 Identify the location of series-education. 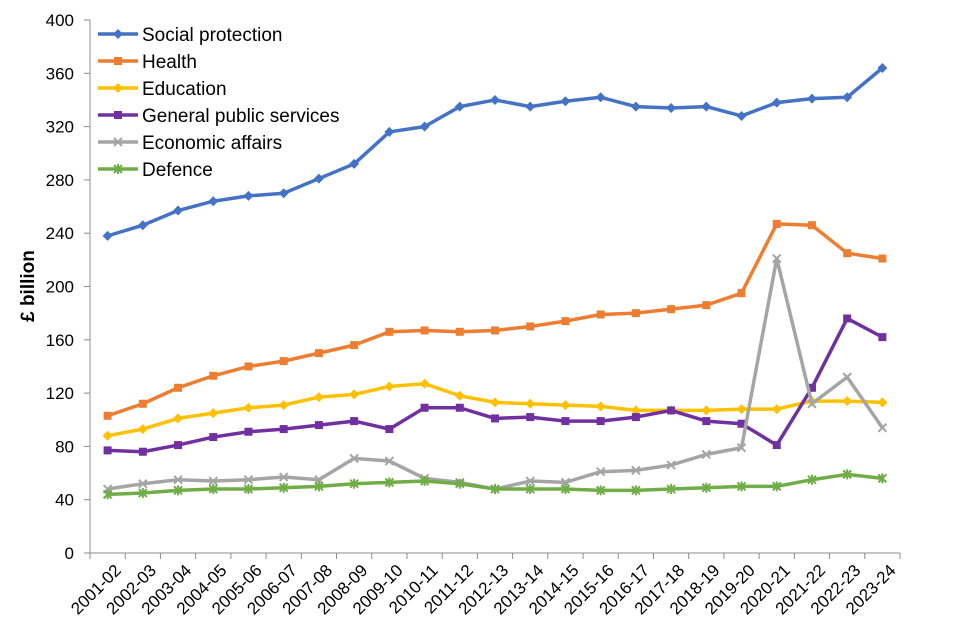
(495, 409).